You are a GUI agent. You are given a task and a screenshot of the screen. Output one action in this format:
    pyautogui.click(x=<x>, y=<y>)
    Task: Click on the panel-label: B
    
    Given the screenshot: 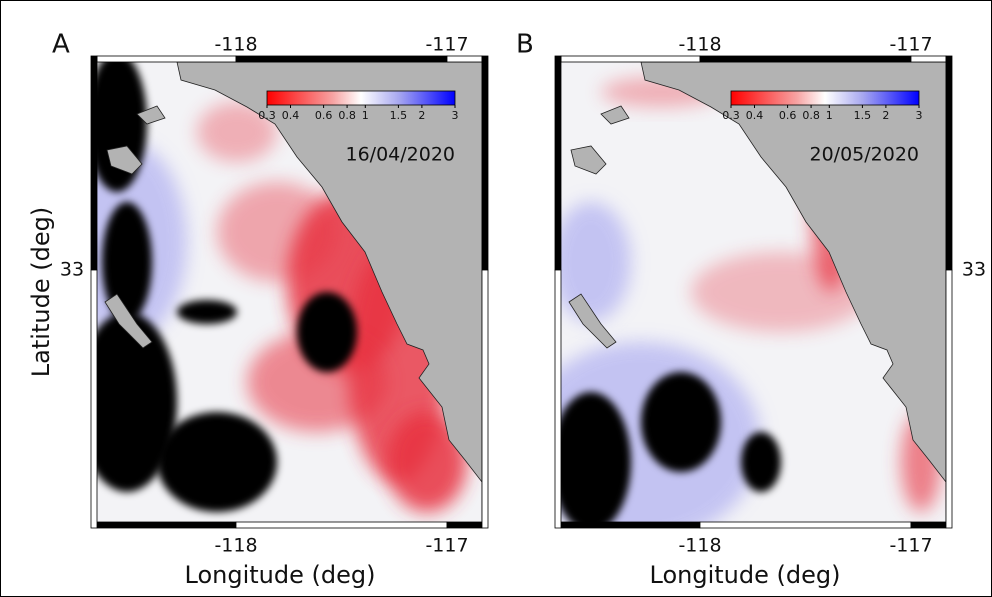 What is the action you would take?
    pyautogui.click(x=525, y=45)
    